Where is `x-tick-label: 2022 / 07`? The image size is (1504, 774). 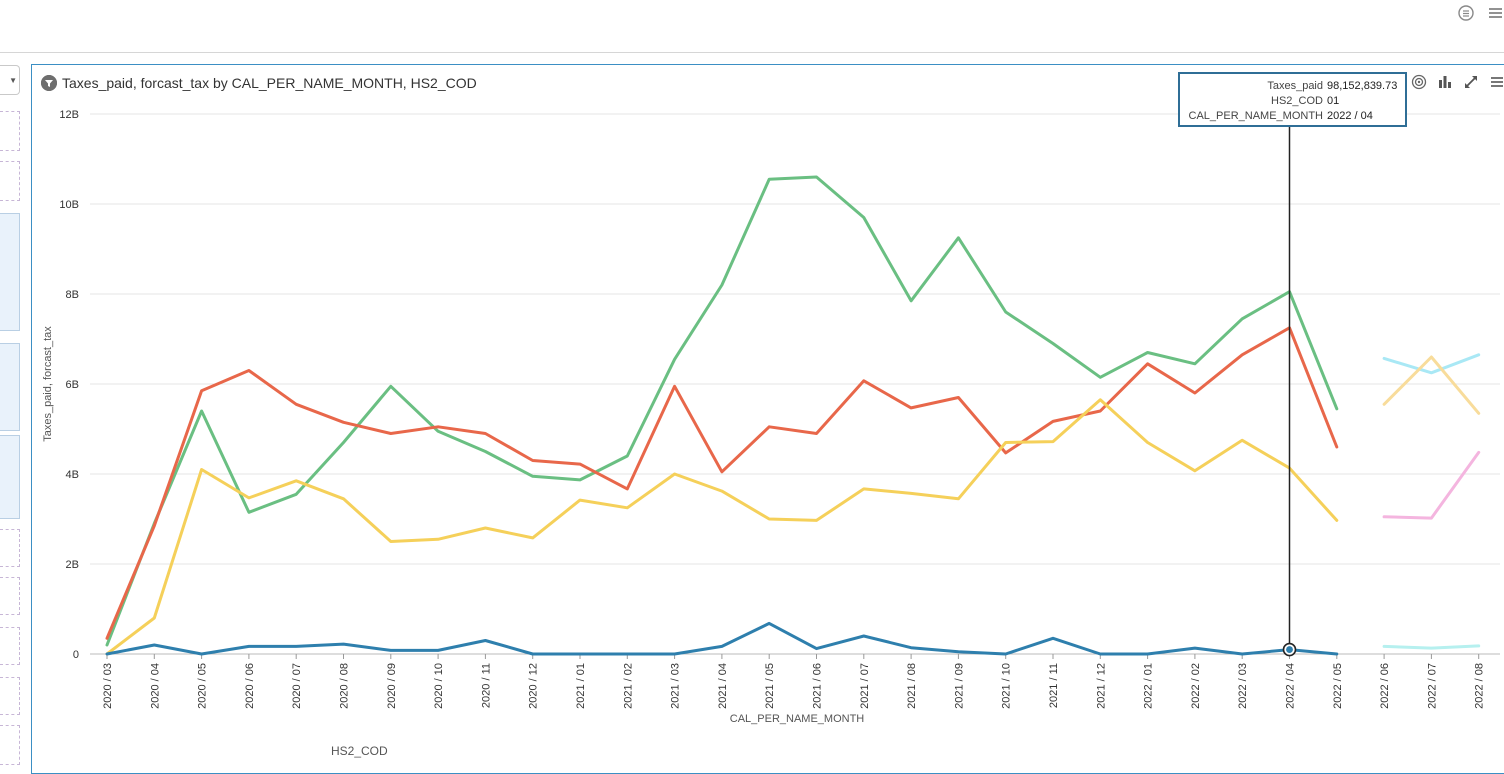 x-tick-label: 2022 / 07 is located at coordinates (1432, 686).